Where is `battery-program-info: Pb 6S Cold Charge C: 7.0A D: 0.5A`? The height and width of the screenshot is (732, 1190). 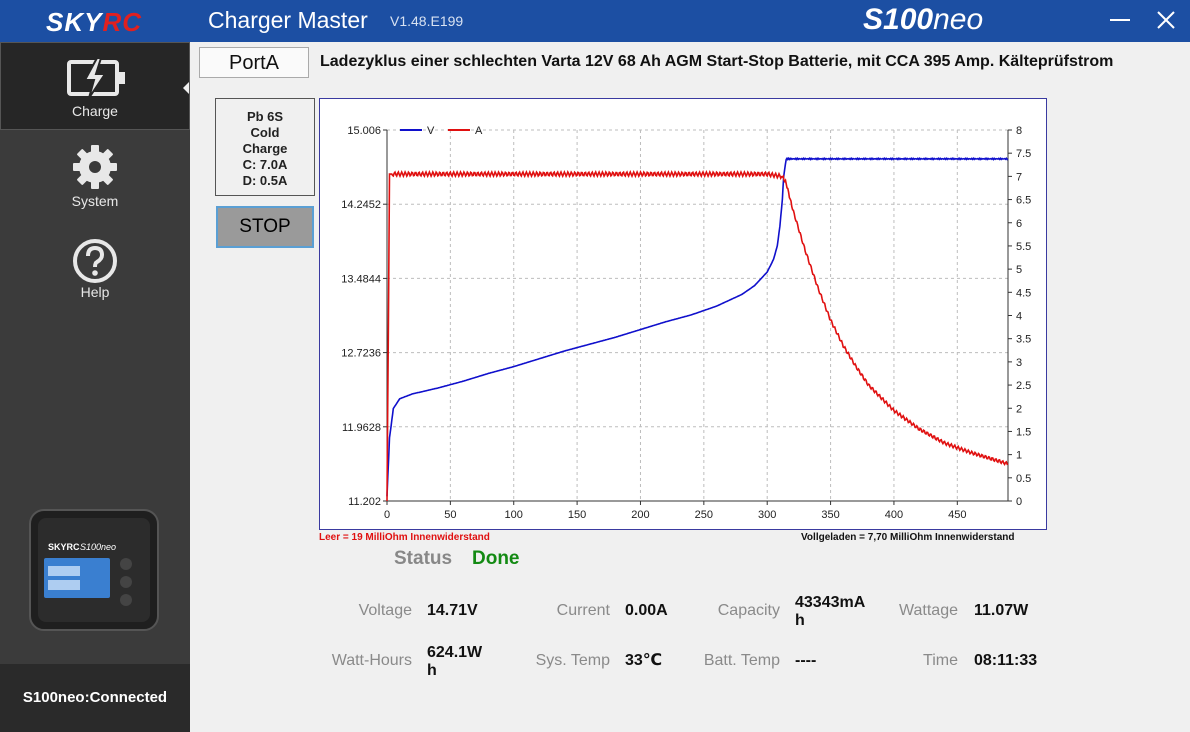 battery-program-info: Pb 6S Cold Charge C: 7.0A D: 0.5A is located at coordinates (265, 147).